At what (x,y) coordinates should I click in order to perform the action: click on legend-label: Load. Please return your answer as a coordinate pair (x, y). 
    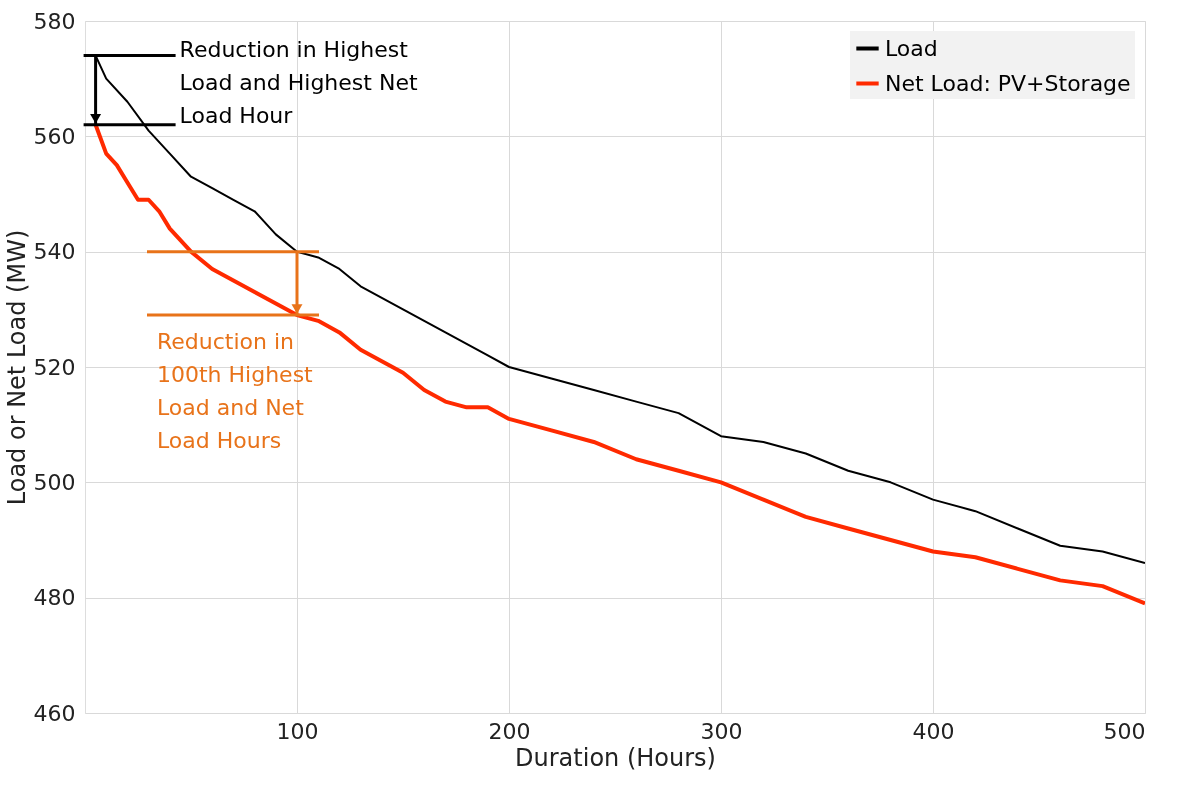
    Looking at the image, I should click on (911, 48).